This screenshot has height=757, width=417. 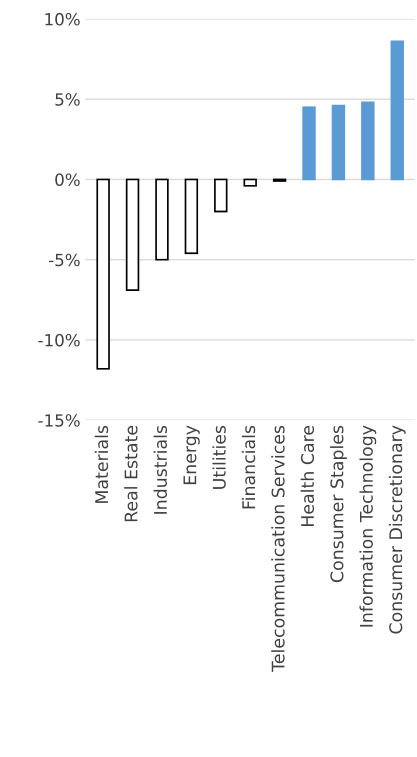 What do you see at coordinates (59, 420) in the screenshot?
I see `y-tick-label: -15%` at bounding box center [59, 420].